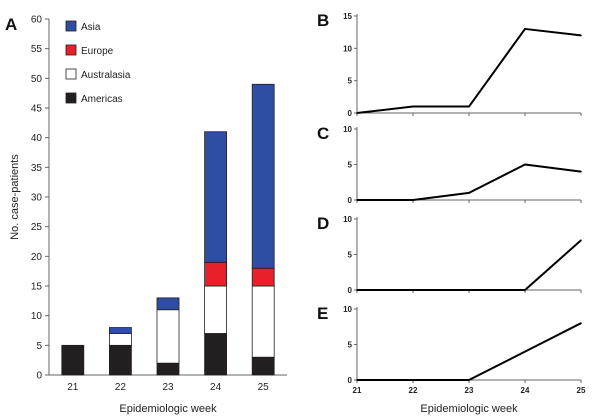  I want to click on y-tick-label: 55, so click(37, 49).